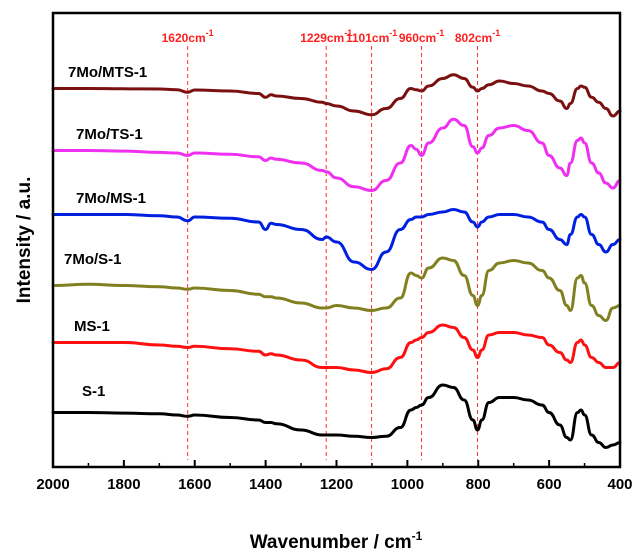  What do you see at coordinates (265, 484) in the screenshot?
I see `x-tick-label: 1400` at bounding box center [265, 484].